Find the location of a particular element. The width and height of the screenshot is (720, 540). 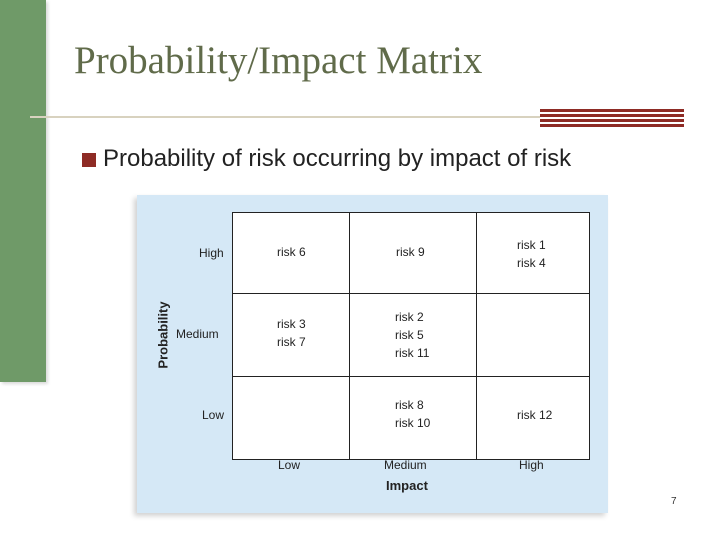

cell-high-low: risk 6 is located at coordinates (291, 252).